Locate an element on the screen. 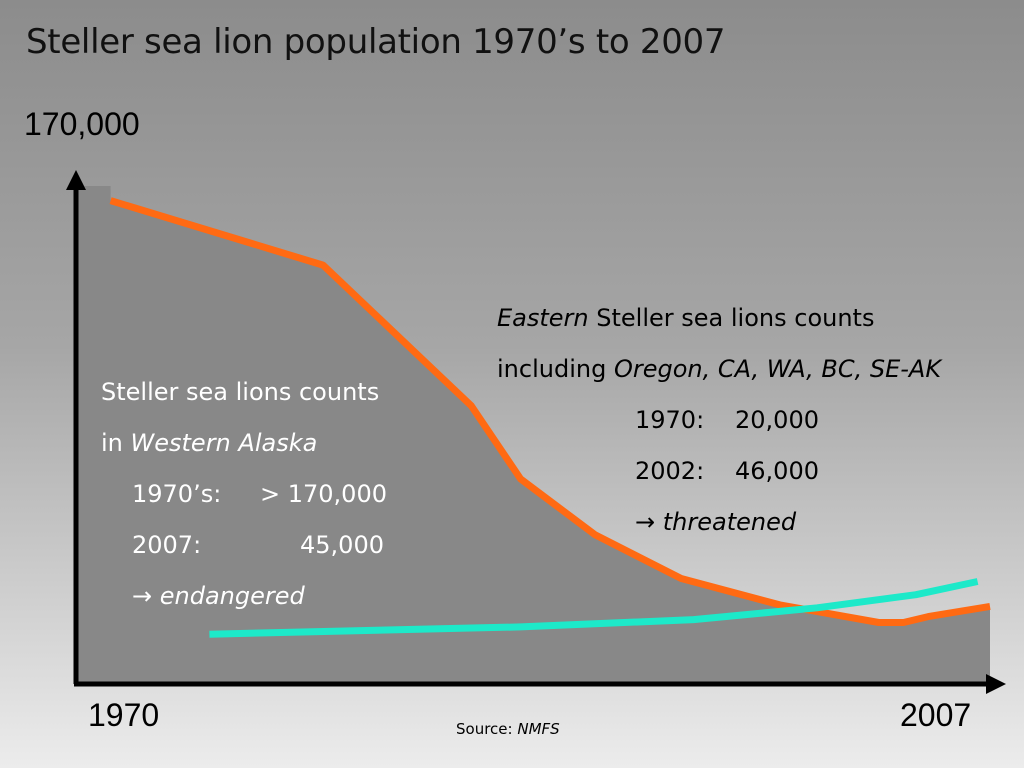  x-axis-start-label: 1970 is located at coordinates (124, 715).